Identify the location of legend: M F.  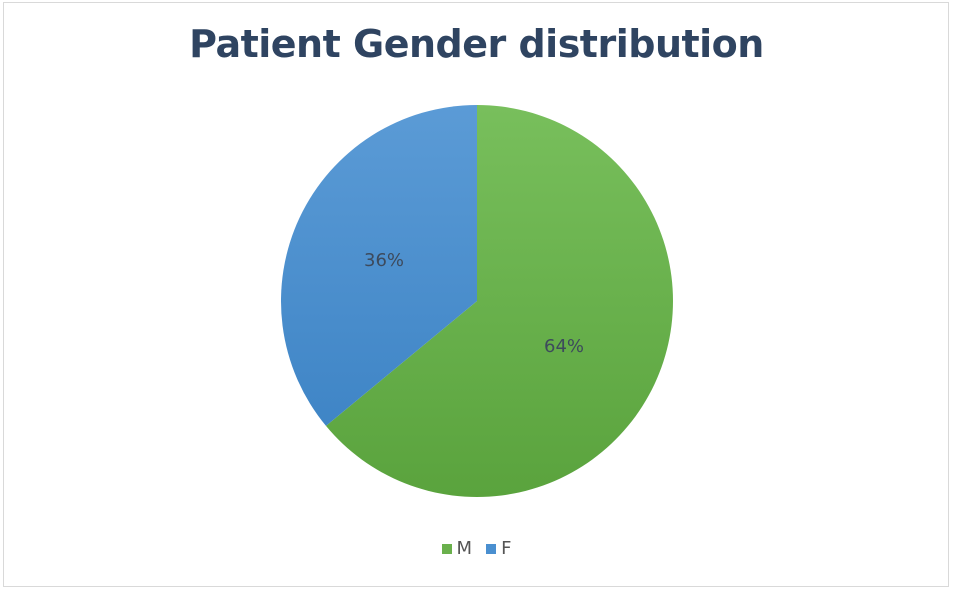
(476, 548).